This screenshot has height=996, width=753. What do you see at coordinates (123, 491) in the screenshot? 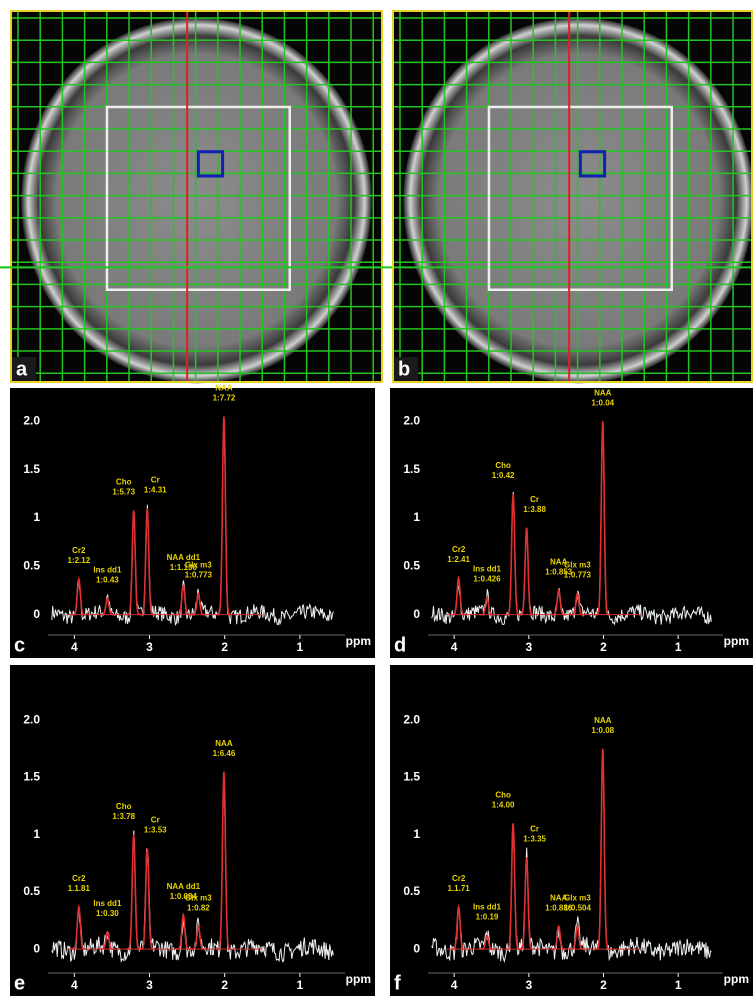
I see `peak-ratio: 1:5.73` at bounding box center [123, 491].